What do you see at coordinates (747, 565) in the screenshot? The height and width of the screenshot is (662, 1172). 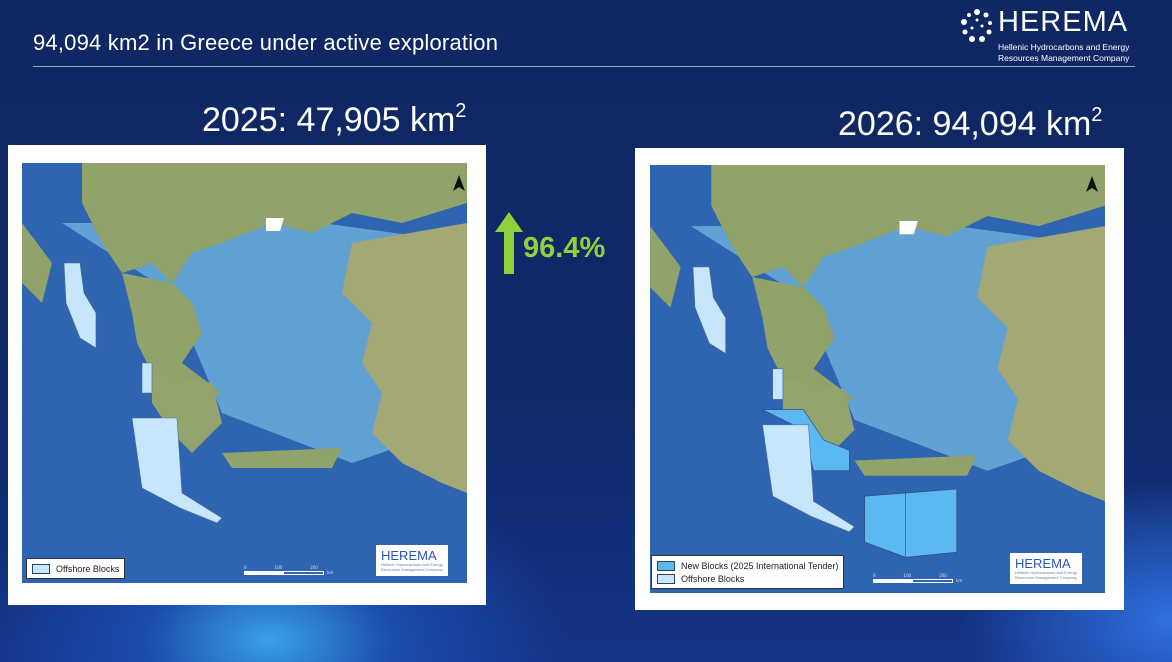 I see `legend-item-new-blocks: New Blocks (2025 International Tender)` at bounding box center [747, 565].